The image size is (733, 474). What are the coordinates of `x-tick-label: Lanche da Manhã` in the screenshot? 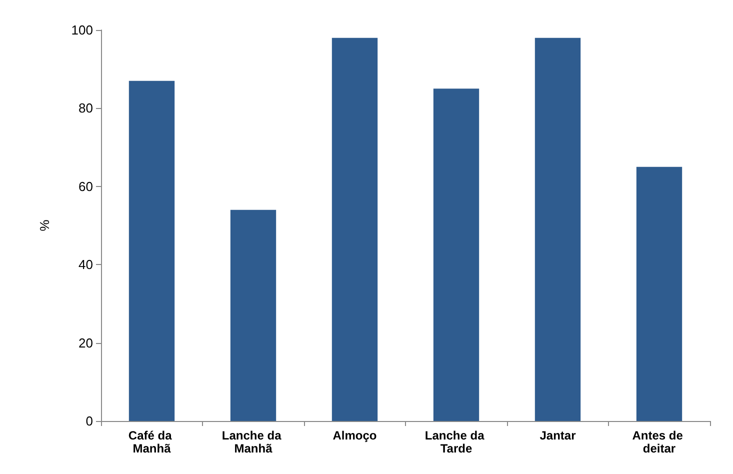 It's located at (253, 442).